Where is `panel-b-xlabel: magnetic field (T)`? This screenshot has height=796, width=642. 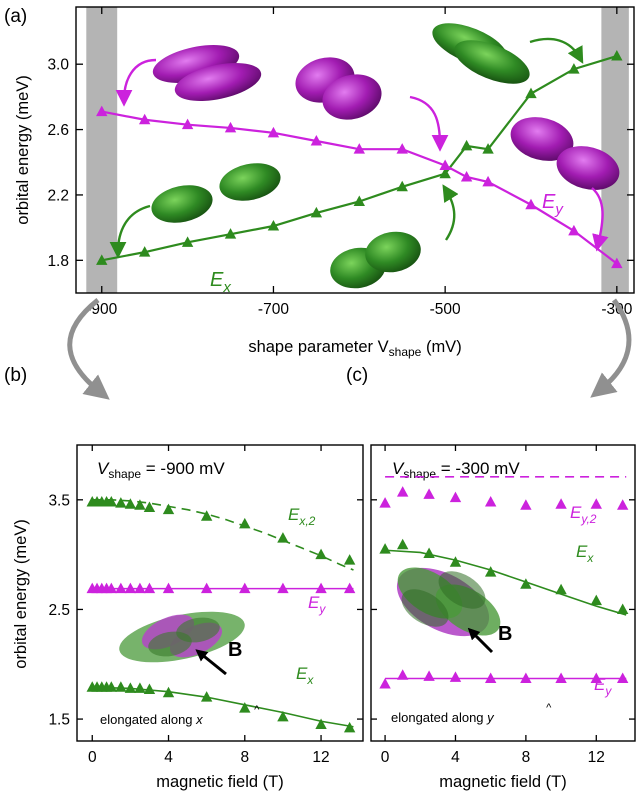 panel-b-xlabel: magnetic field (T) is located at coordinates (219, 782).